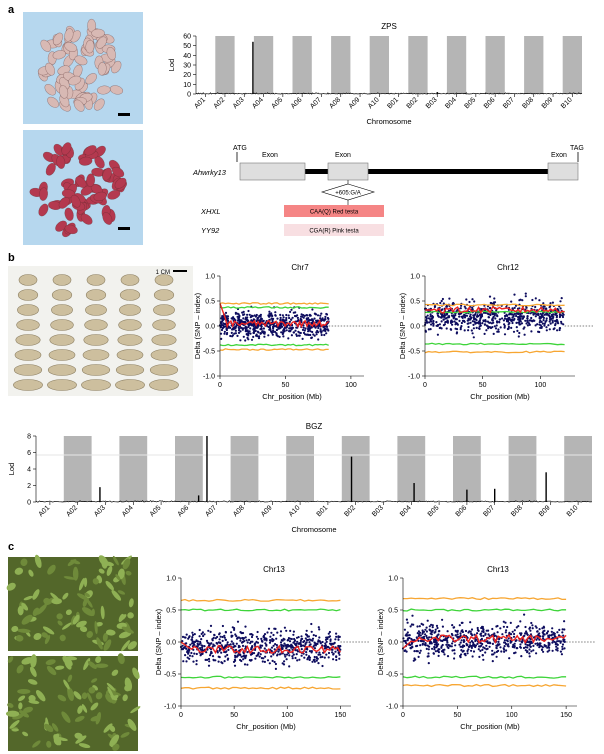 The image size is (604, 754). I want to click on peanut-pod, so click(28, 355).